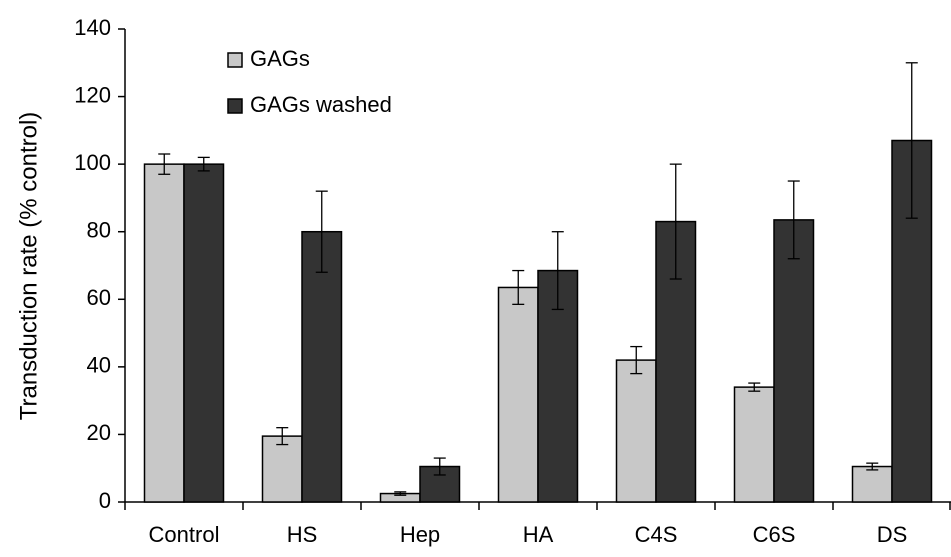 The width and height of the screenshot is (951, 557). What do you see at coordinates (99, 432) in the screenshot?
I see `y-tick-label: 20` at bounding box center [99, 432].